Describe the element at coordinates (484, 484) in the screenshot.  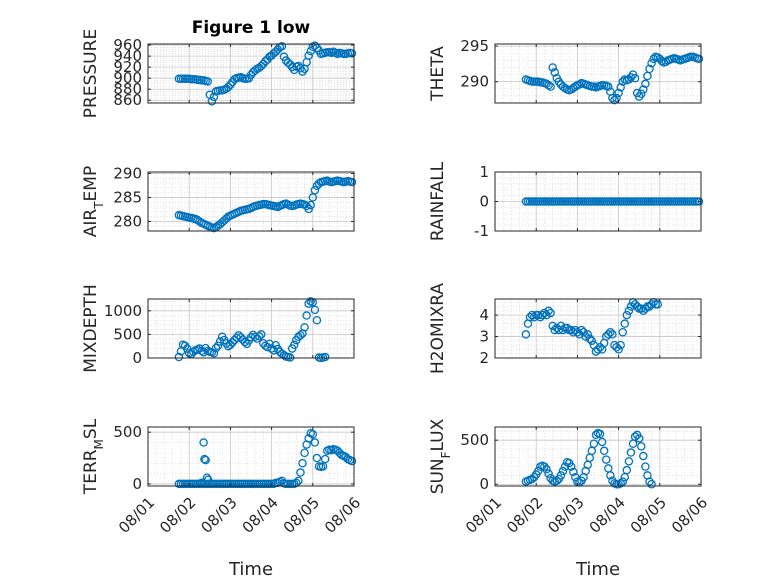
I see `y-tick-label: 0` at that location.